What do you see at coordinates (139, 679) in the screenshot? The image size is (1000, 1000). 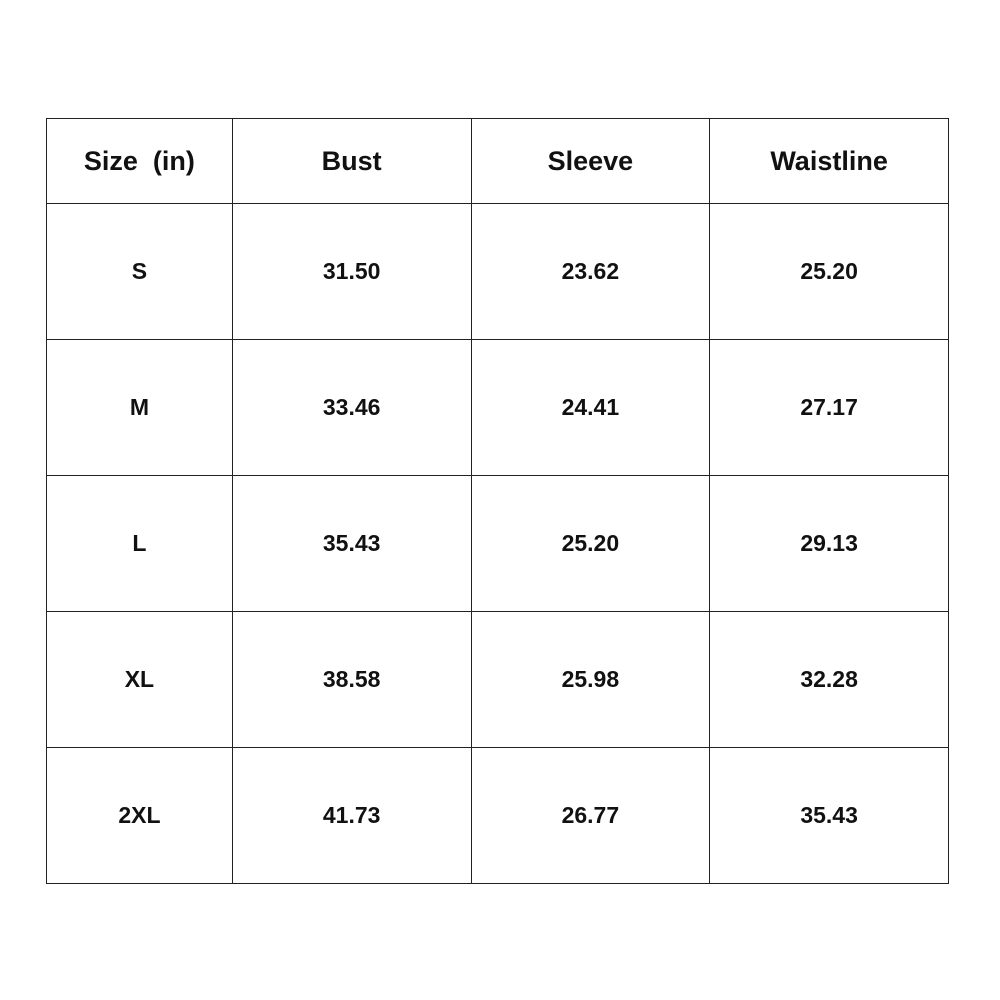 I see `cell-size: XL` at bounding box center [139, 679].